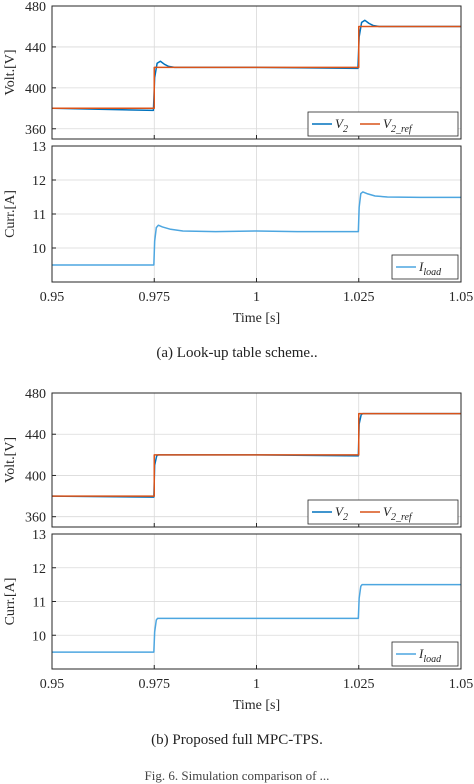  Describe the element at coordinates (237, 740) in the screenshot. I see `caption-b: (b) Proposed full MPC-TPS.` at that location.